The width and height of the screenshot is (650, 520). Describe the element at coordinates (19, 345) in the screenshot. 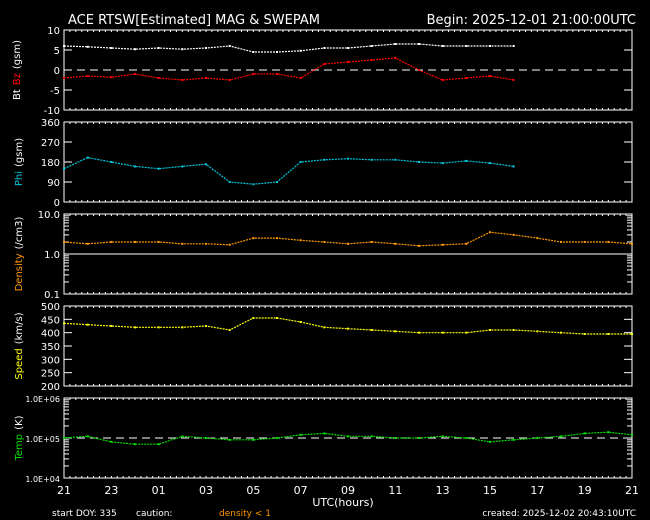

I see `y-axis-label: Speed (km/s)` at that location.